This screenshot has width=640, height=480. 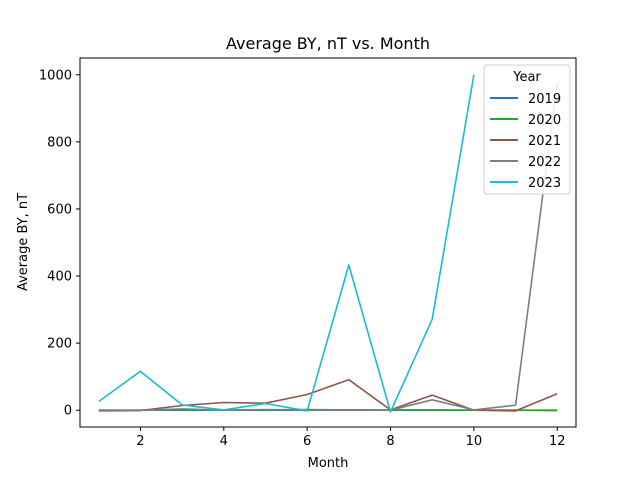 I want to click on x-tick-label: 8, so click(x=390, y=441).